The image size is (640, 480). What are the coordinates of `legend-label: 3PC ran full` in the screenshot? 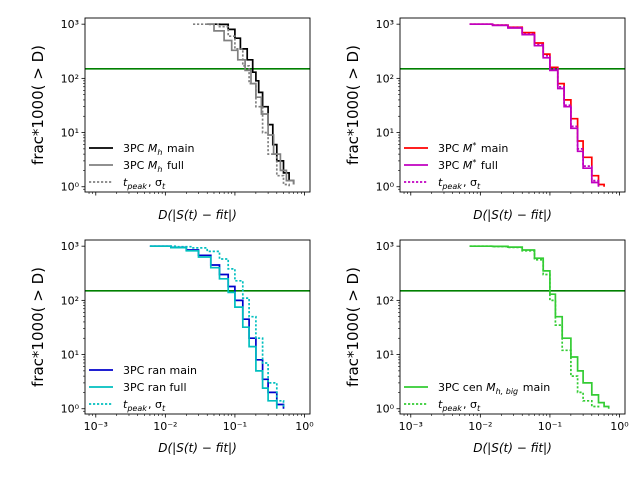 It's located at (155, 387).